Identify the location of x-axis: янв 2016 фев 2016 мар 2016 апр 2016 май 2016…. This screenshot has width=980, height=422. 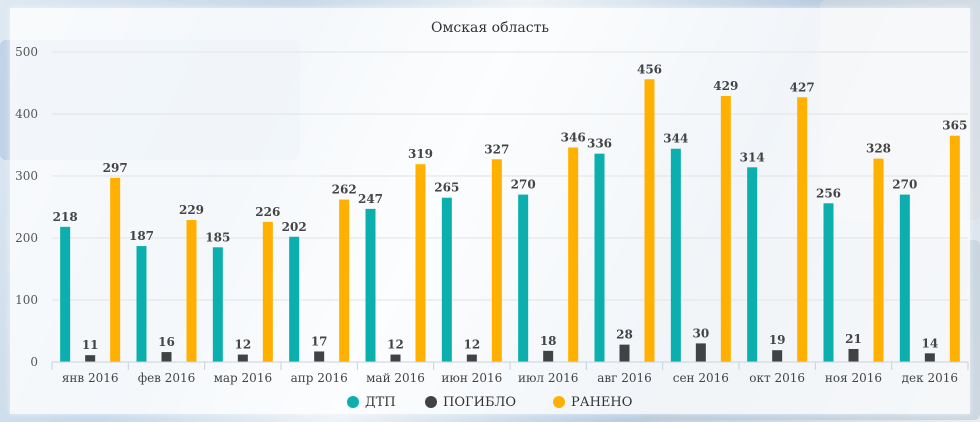
(510, 373).